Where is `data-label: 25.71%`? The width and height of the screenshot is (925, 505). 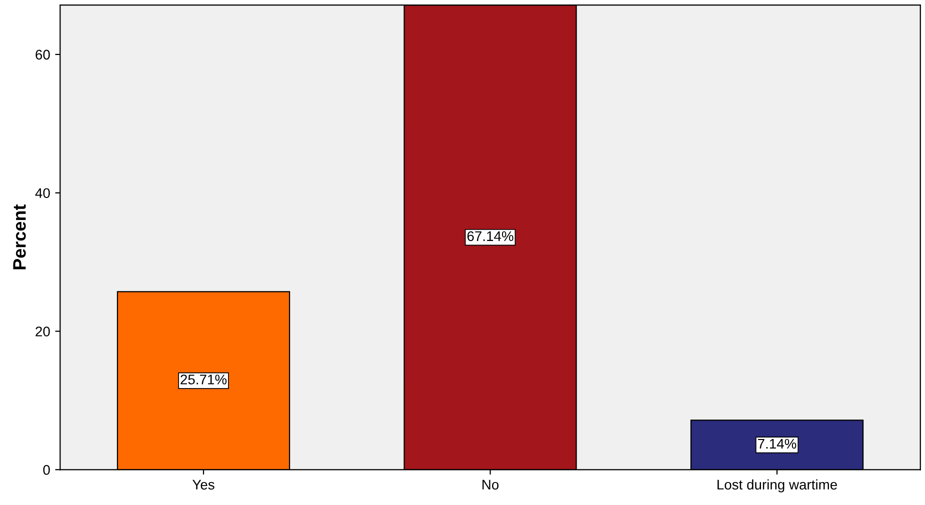
data-label: 25.71% is located at coordinates (203, 379).